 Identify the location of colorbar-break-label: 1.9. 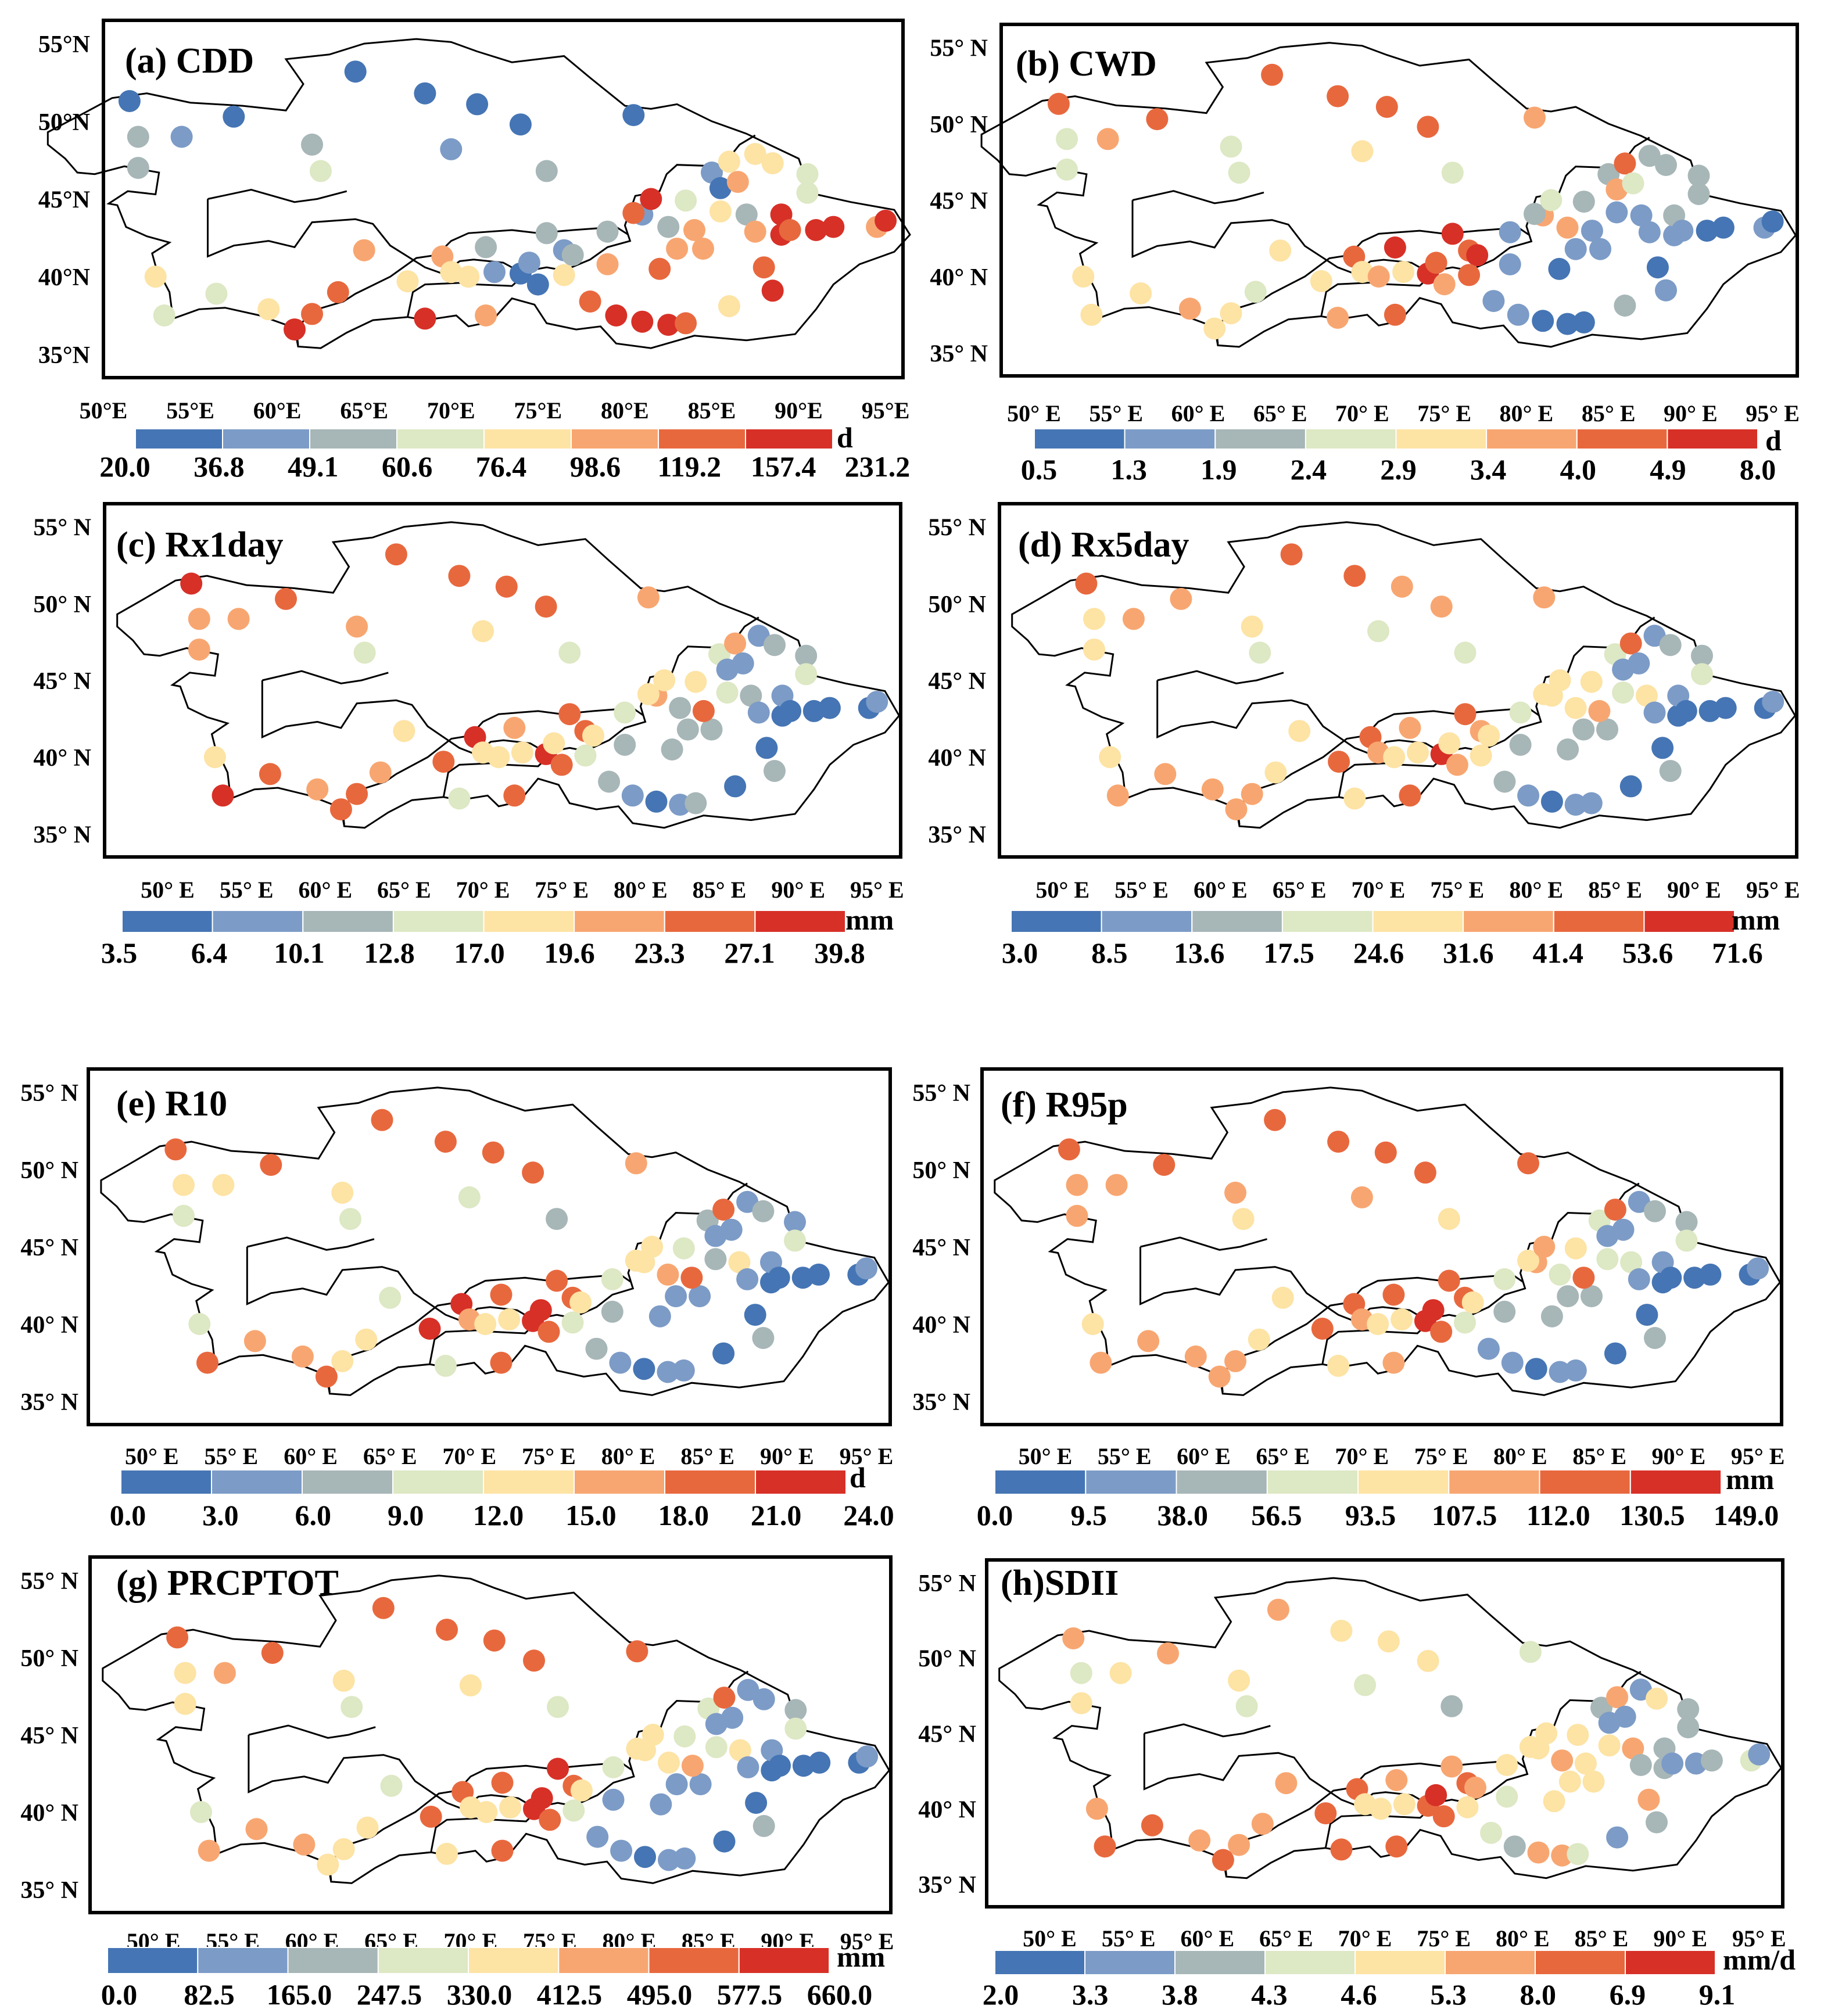
(1219, 469).